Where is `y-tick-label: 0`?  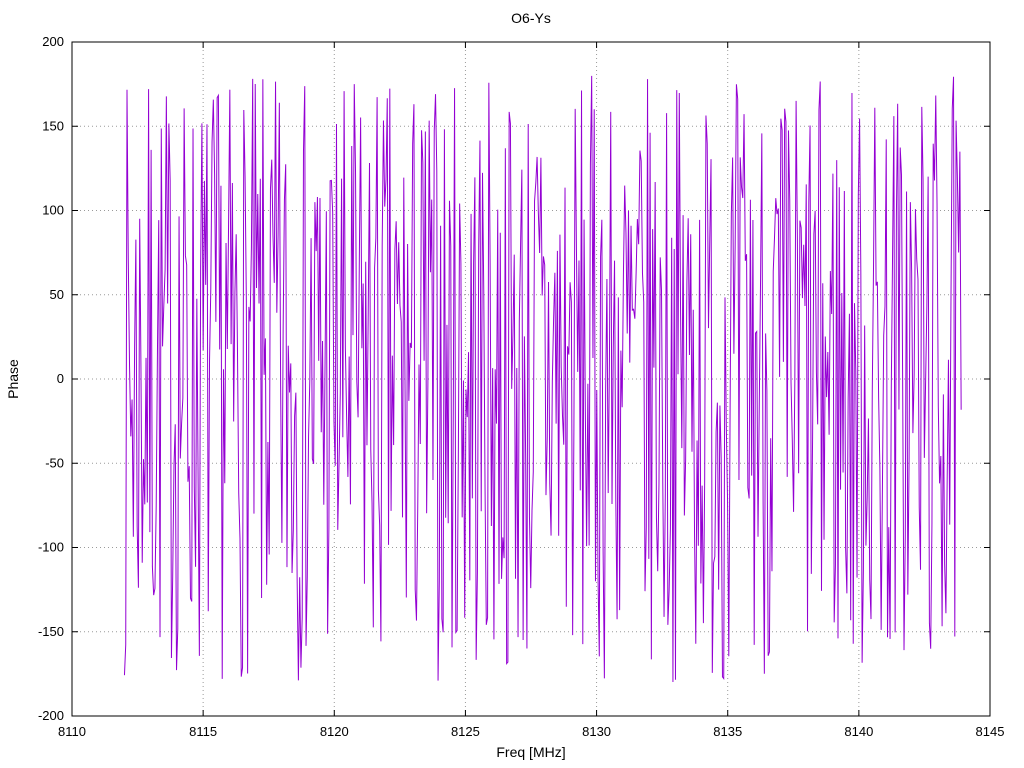
y-tick-label: 0 is located at coordinates (60, 378).